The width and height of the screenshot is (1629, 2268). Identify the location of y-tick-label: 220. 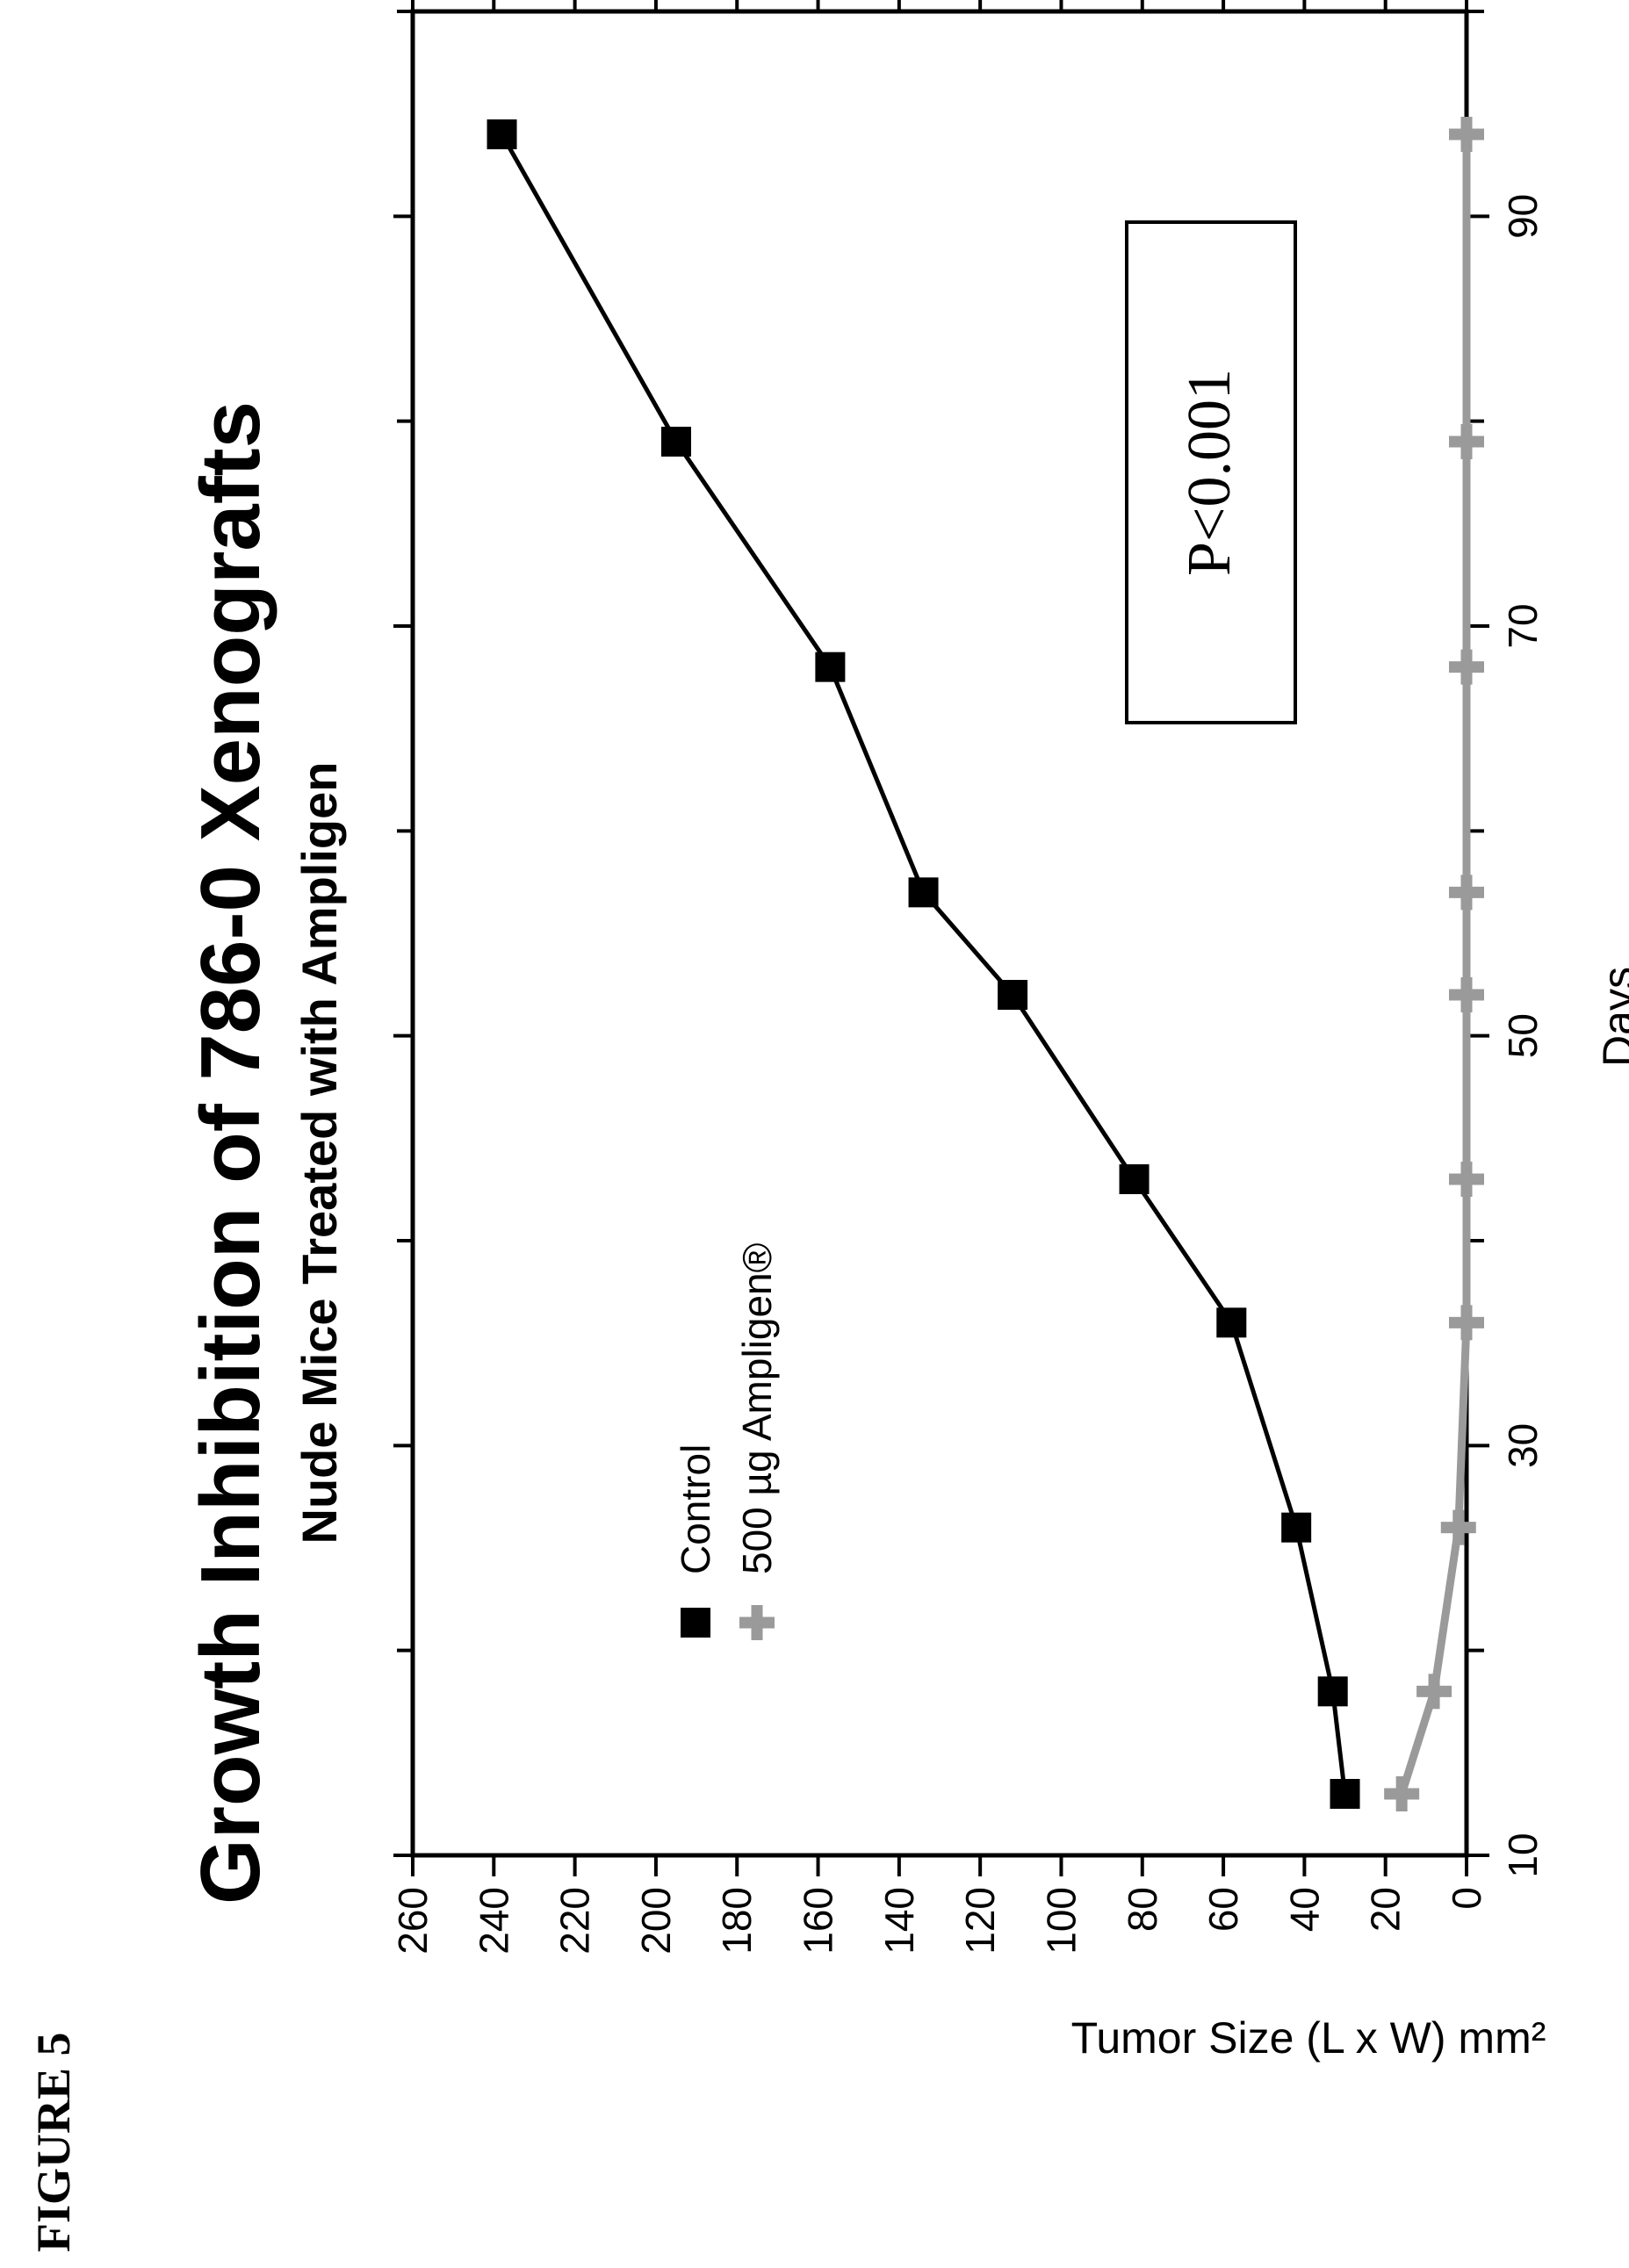
(575, 1921).